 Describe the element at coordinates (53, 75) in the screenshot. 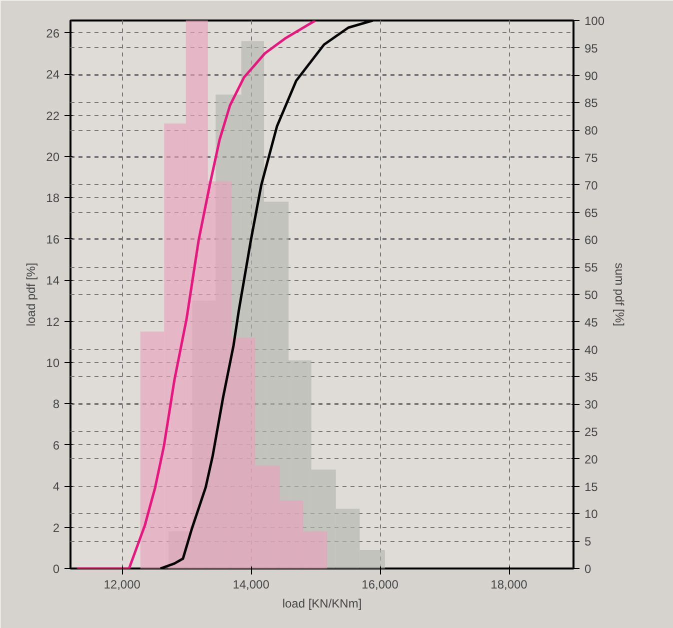

I see `y-tick-label: 24` at that location.